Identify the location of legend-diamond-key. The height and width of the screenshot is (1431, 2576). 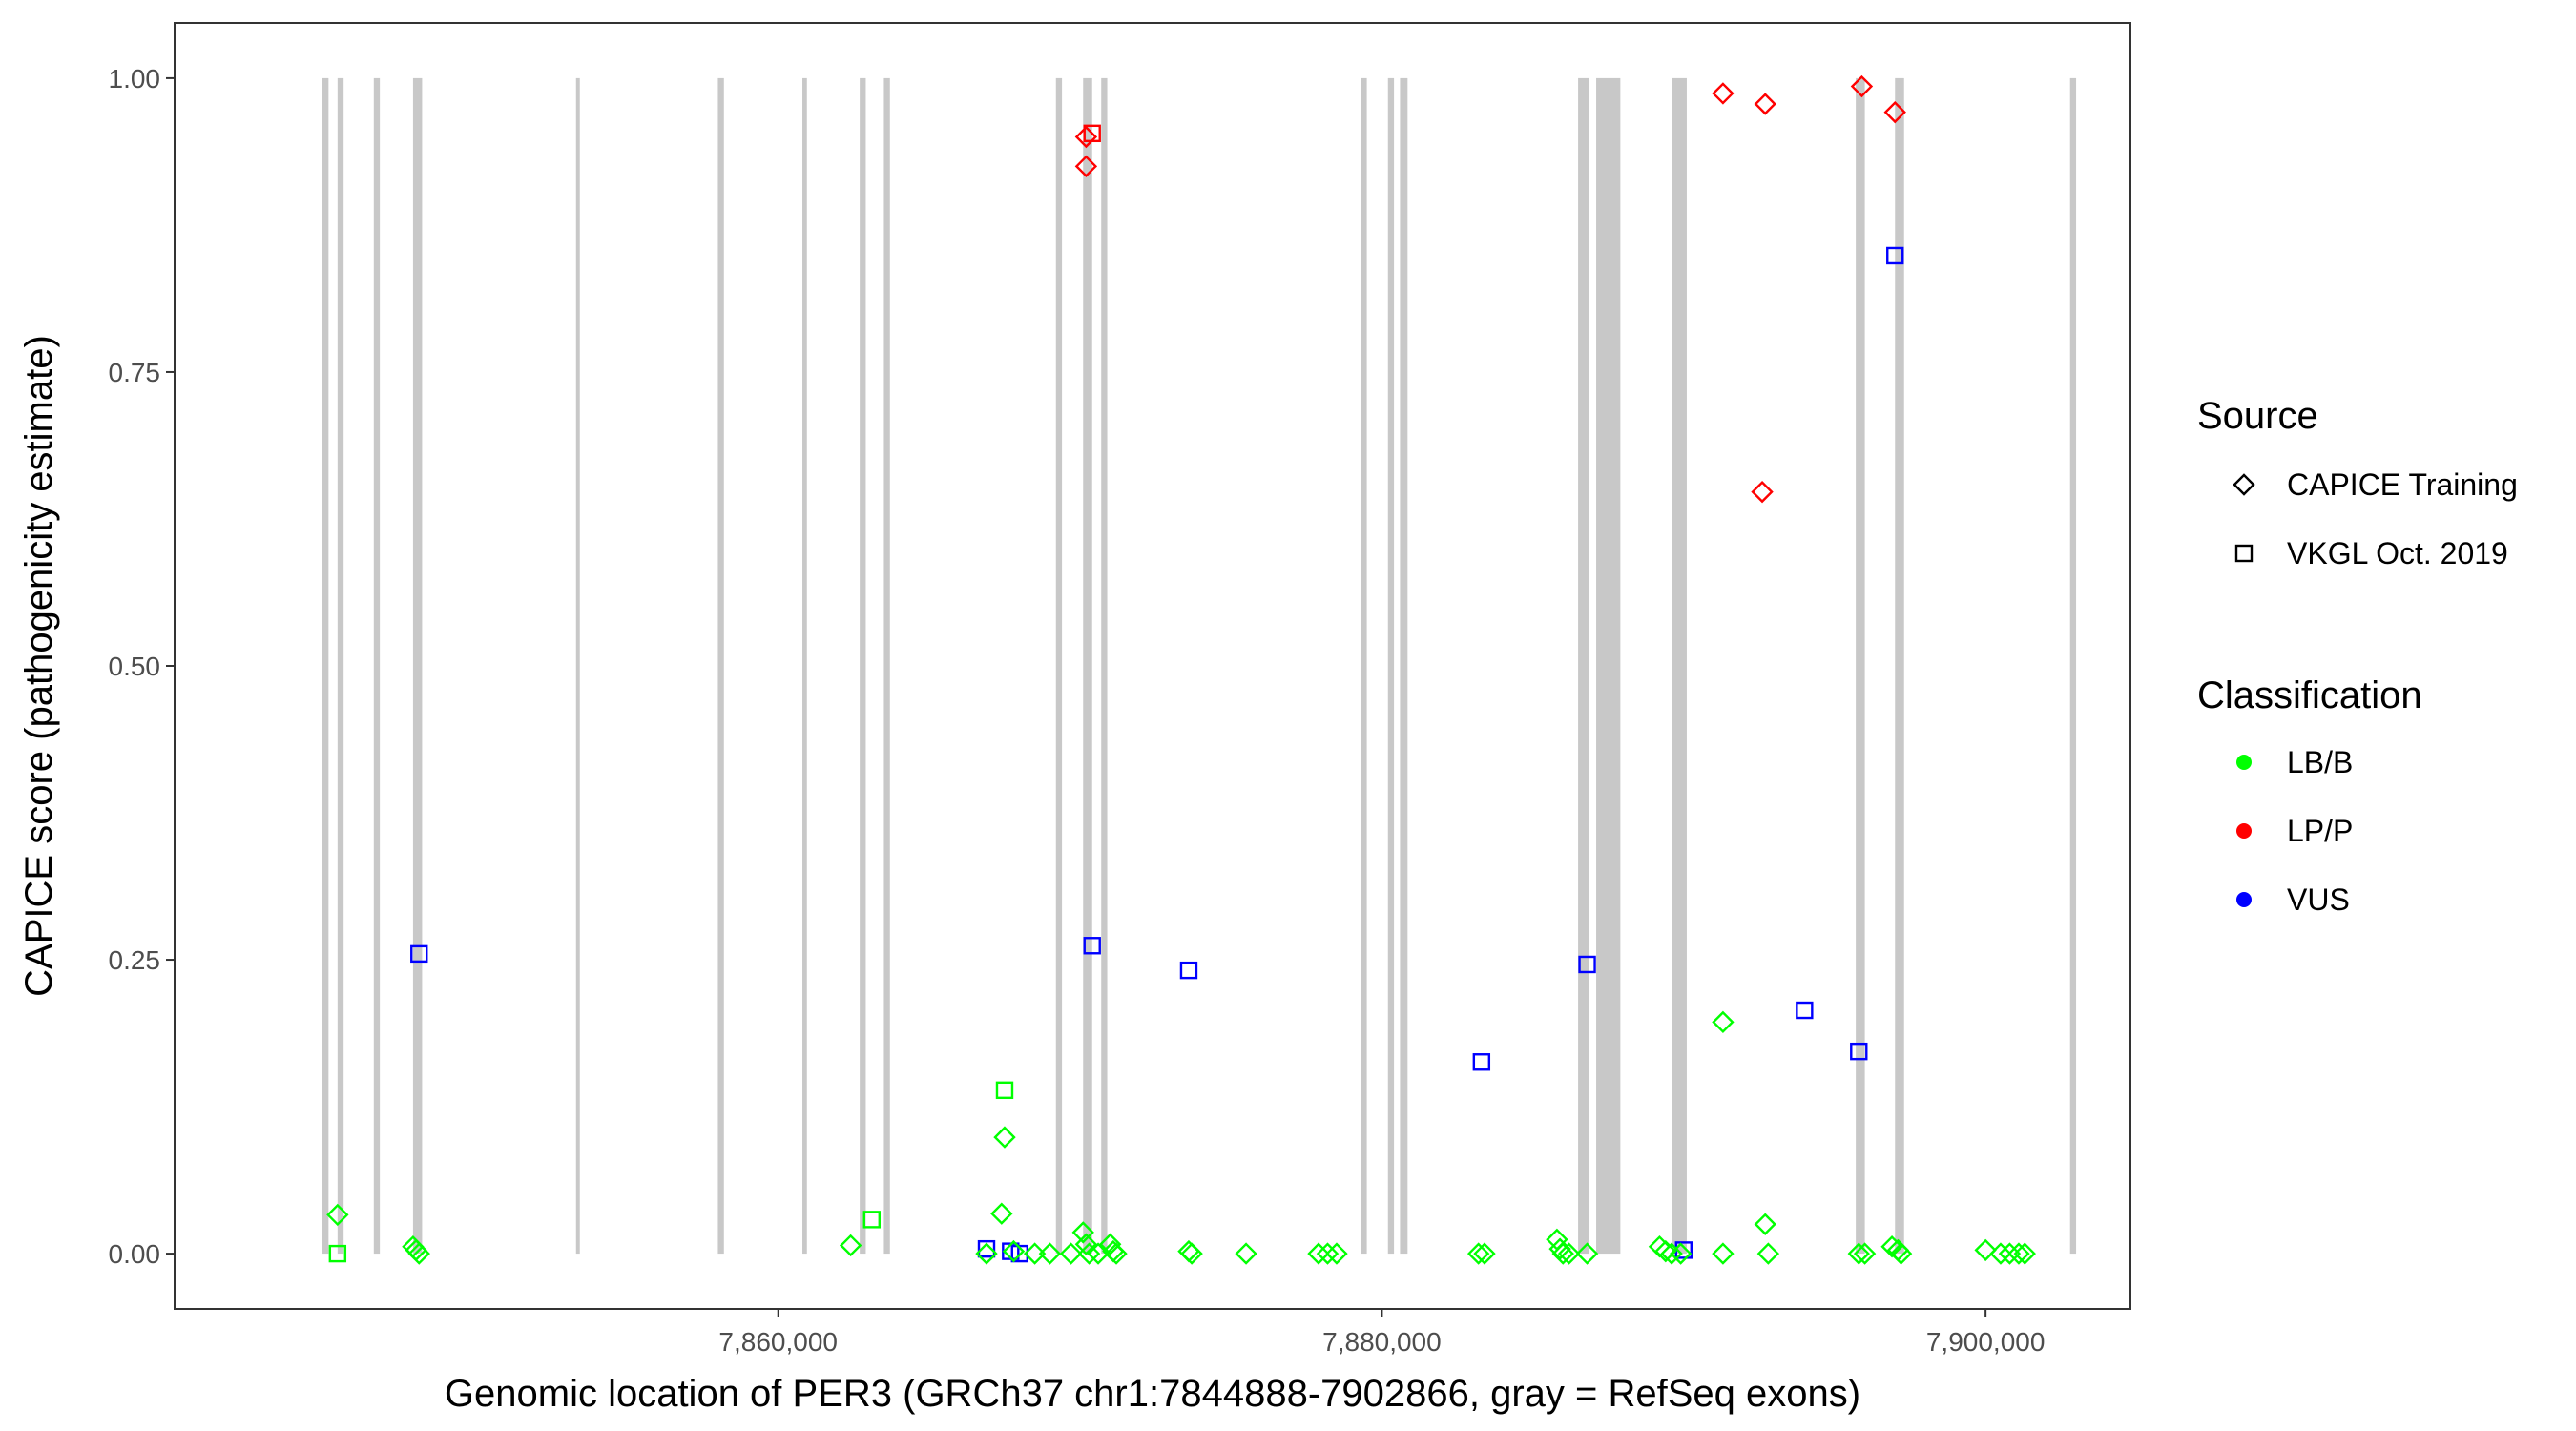
(2244, 484).